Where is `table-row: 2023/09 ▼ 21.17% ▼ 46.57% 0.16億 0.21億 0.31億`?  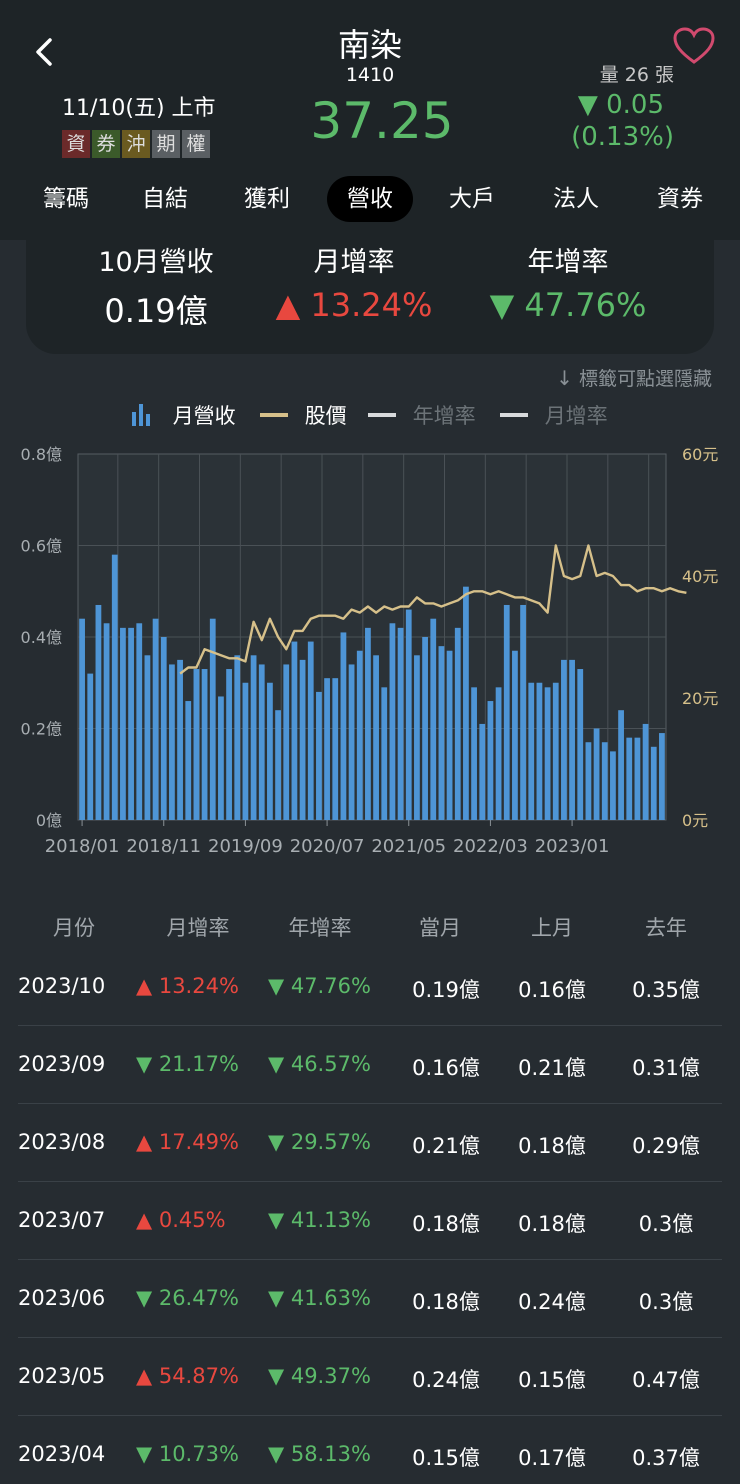
table-row: 2023/09 ▼ 21.17% ▼ 46.57% 0.16億 0.21億 0.31億 is located at coordinates (370, 1065).